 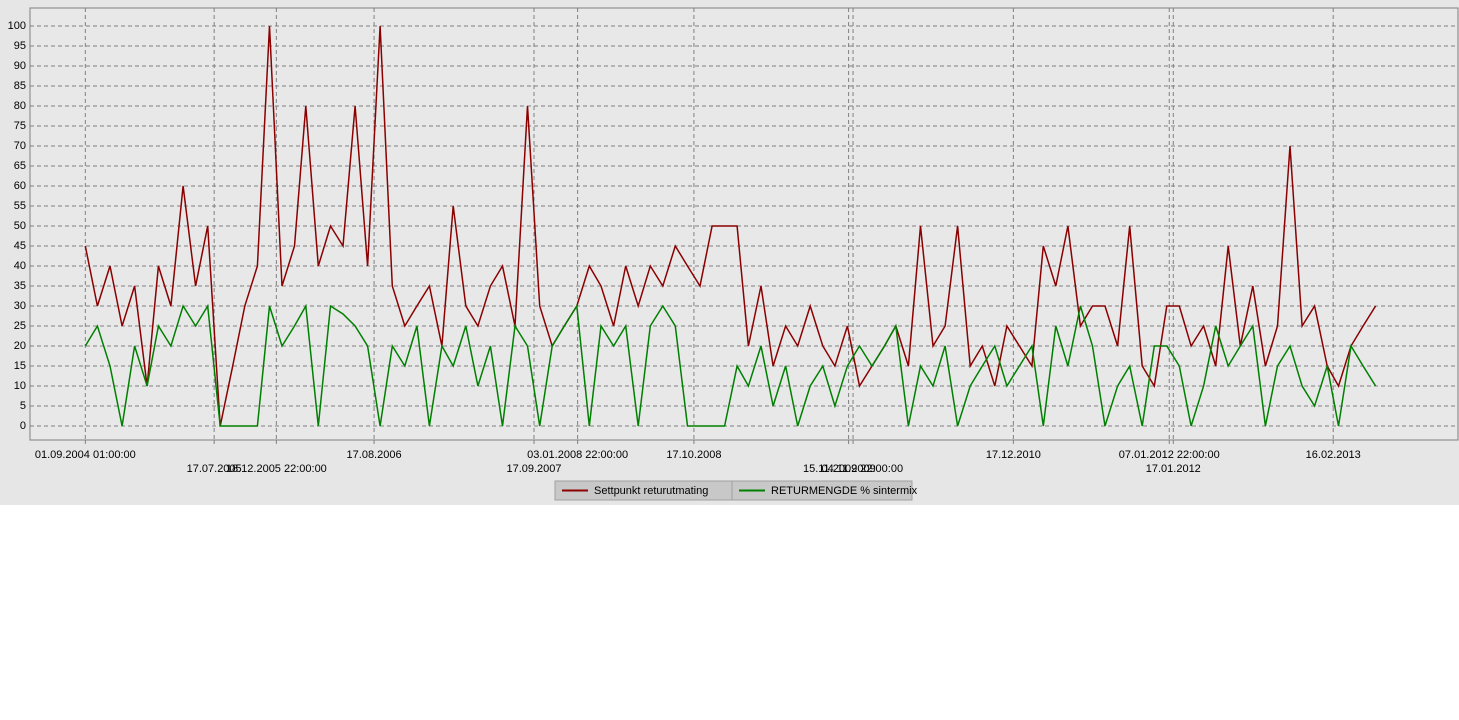 What do you see at coordinates (20, 166) in the screenshot?
I see `y-tick-label: 65` at bounding box center [20, 166].